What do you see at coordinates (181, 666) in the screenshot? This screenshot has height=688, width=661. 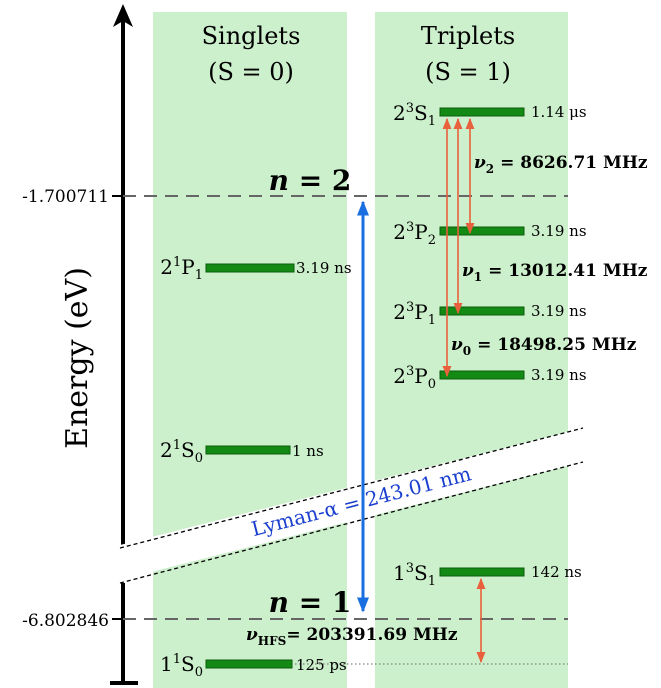 I see `level-label-1-1S0: 11S0` at bounding box center [181, 666].